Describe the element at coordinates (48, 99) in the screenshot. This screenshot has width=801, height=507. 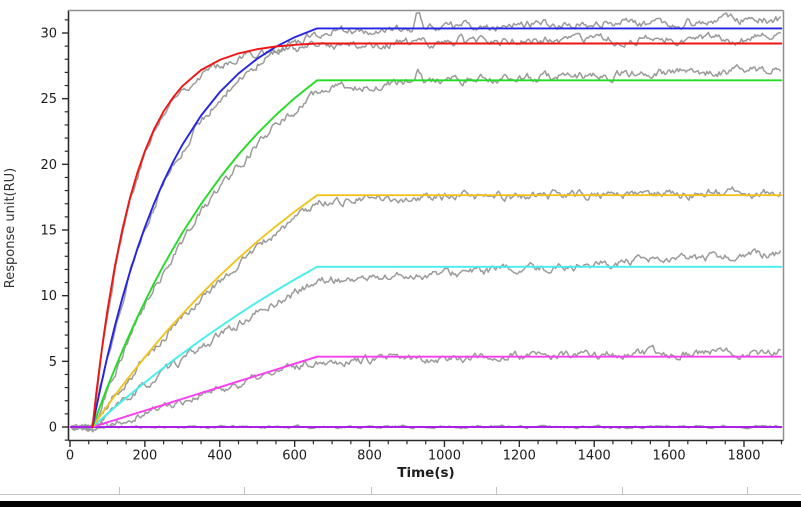
I see `y-tick-label: 25` at that location.